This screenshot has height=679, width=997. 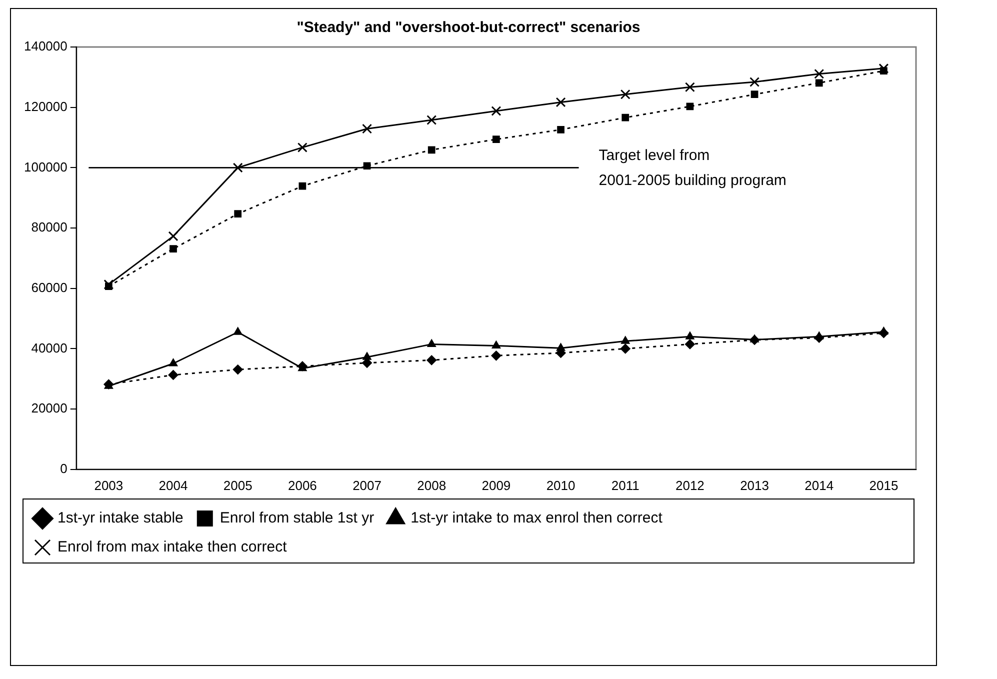 What do you see at coordinates (46, 46) in the screenshot?
I see `y-tick-label: 140000` at bounding box center [46, 46].